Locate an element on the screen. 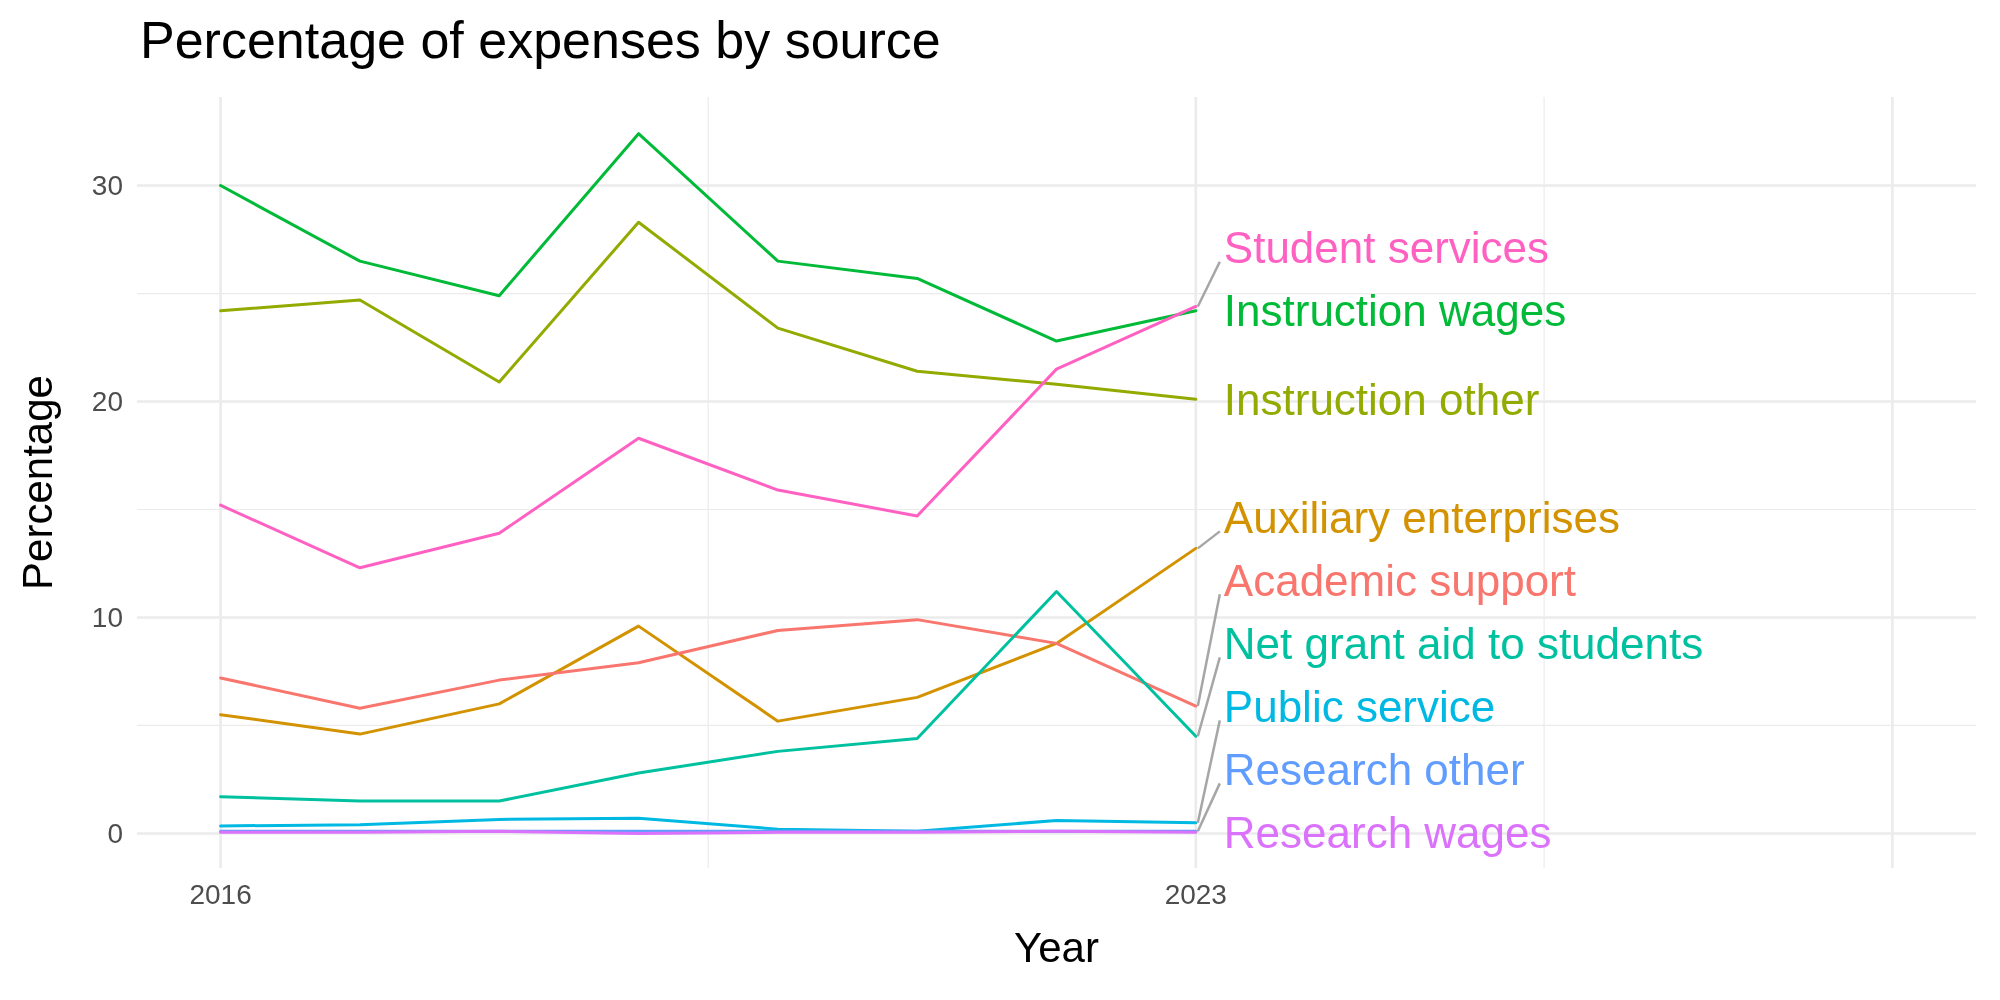 This screenshot has height=1000, width=2000. x-tick-label: 2023 is located at coordinates (1195, 894).